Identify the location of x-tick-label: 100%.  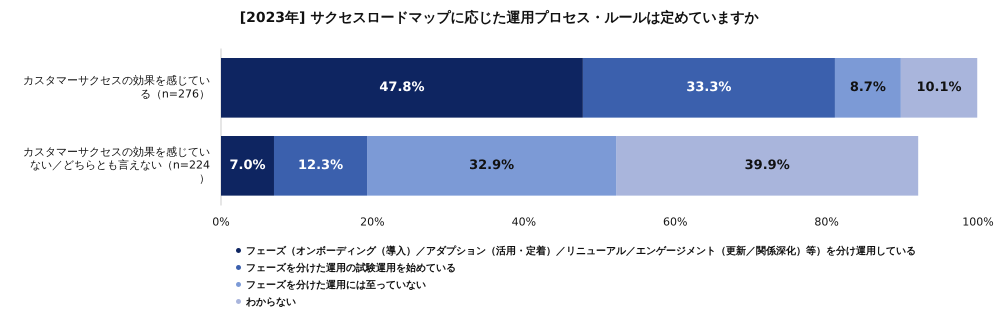
(978, 221).